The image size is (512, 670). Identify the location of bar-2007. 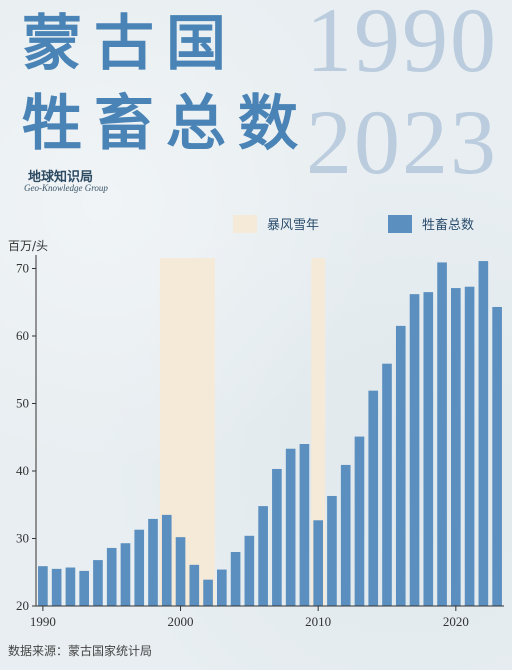
(277, 537).